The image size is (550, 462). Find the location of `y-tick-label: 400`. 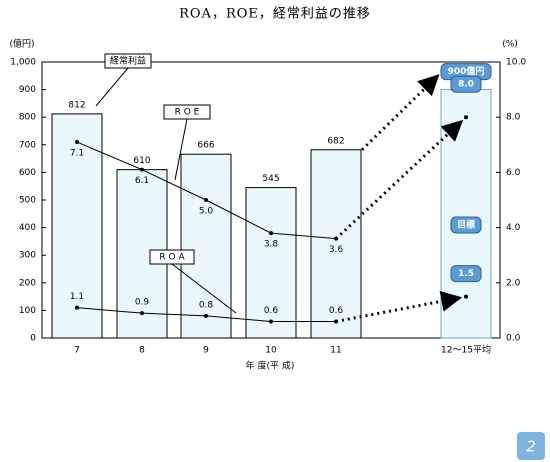

y-tick-label: 400 is located at coordinates (27, 228).